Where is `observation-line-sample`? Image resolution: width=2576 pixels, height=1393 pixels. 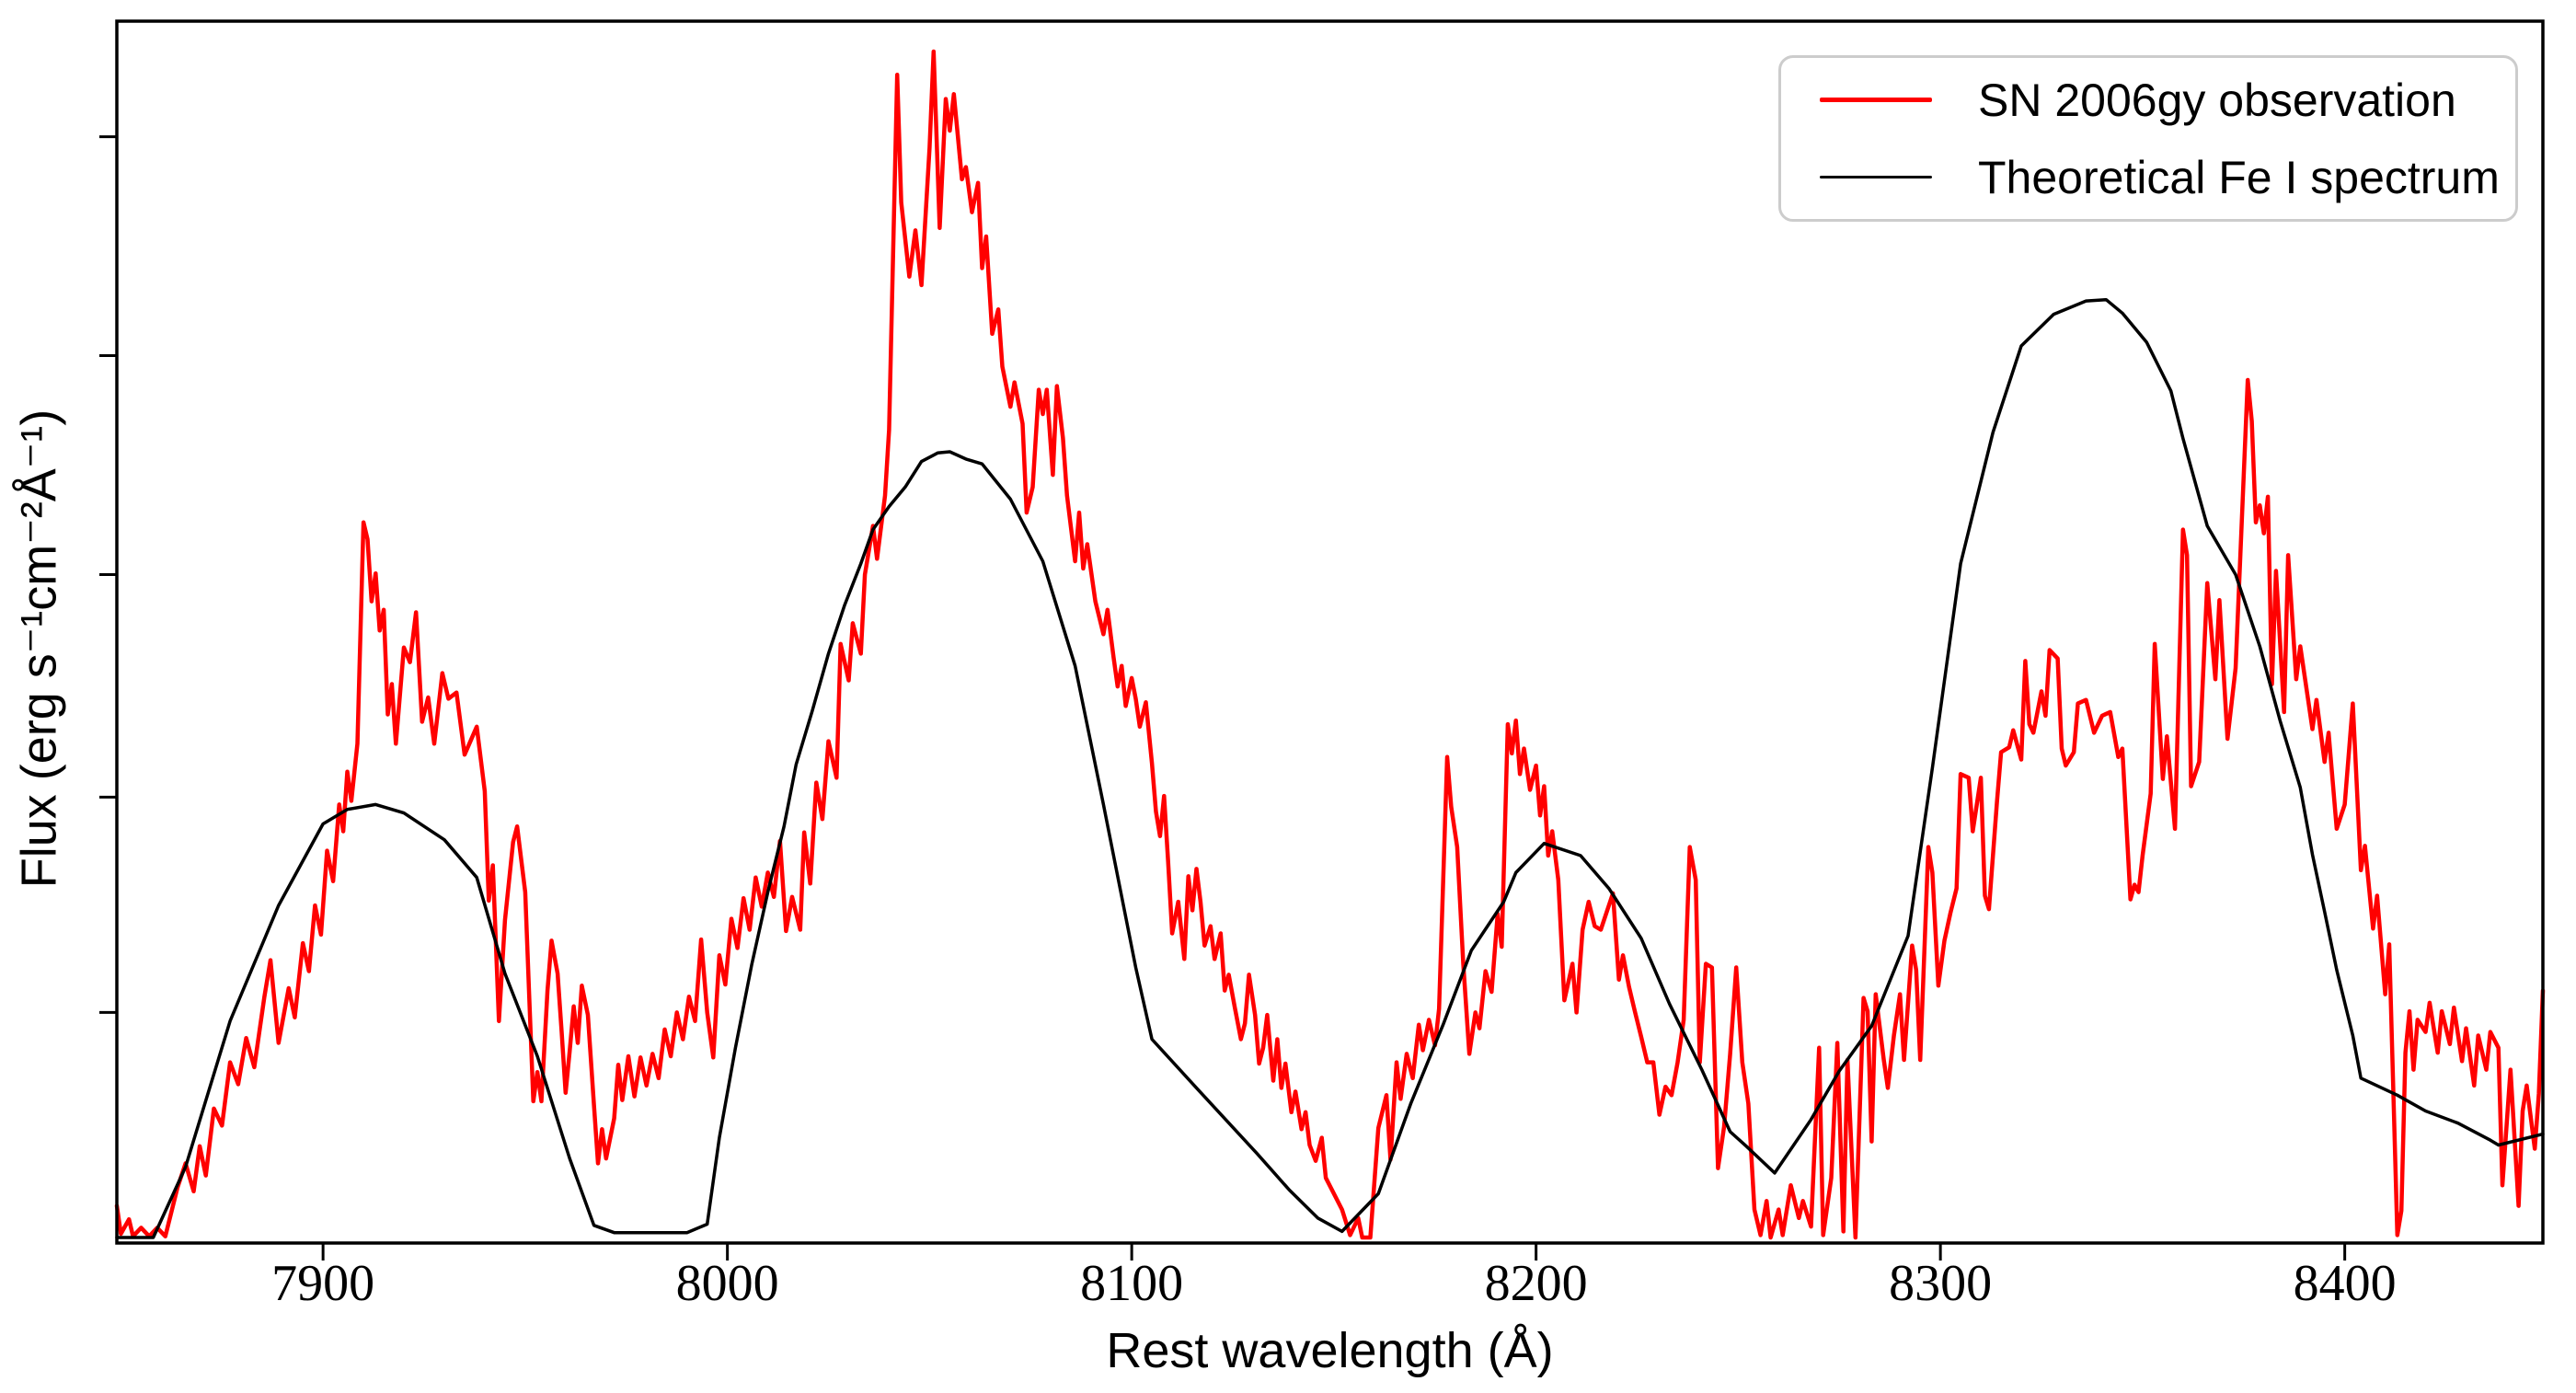 observation-line-sample is located at coordinates (1876, 100).